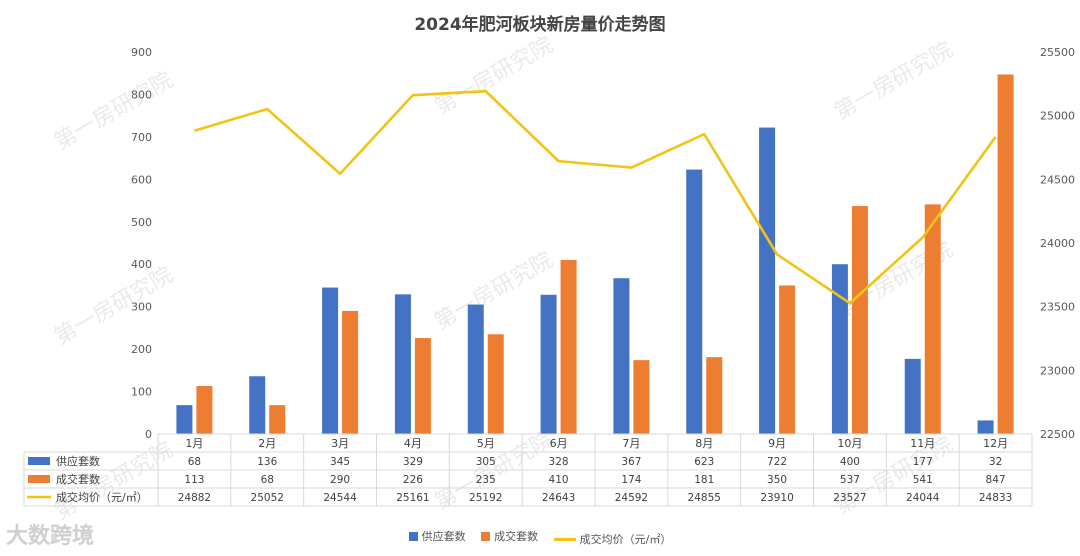  I want to click on table-cell-value: 541, so click(923, 480).